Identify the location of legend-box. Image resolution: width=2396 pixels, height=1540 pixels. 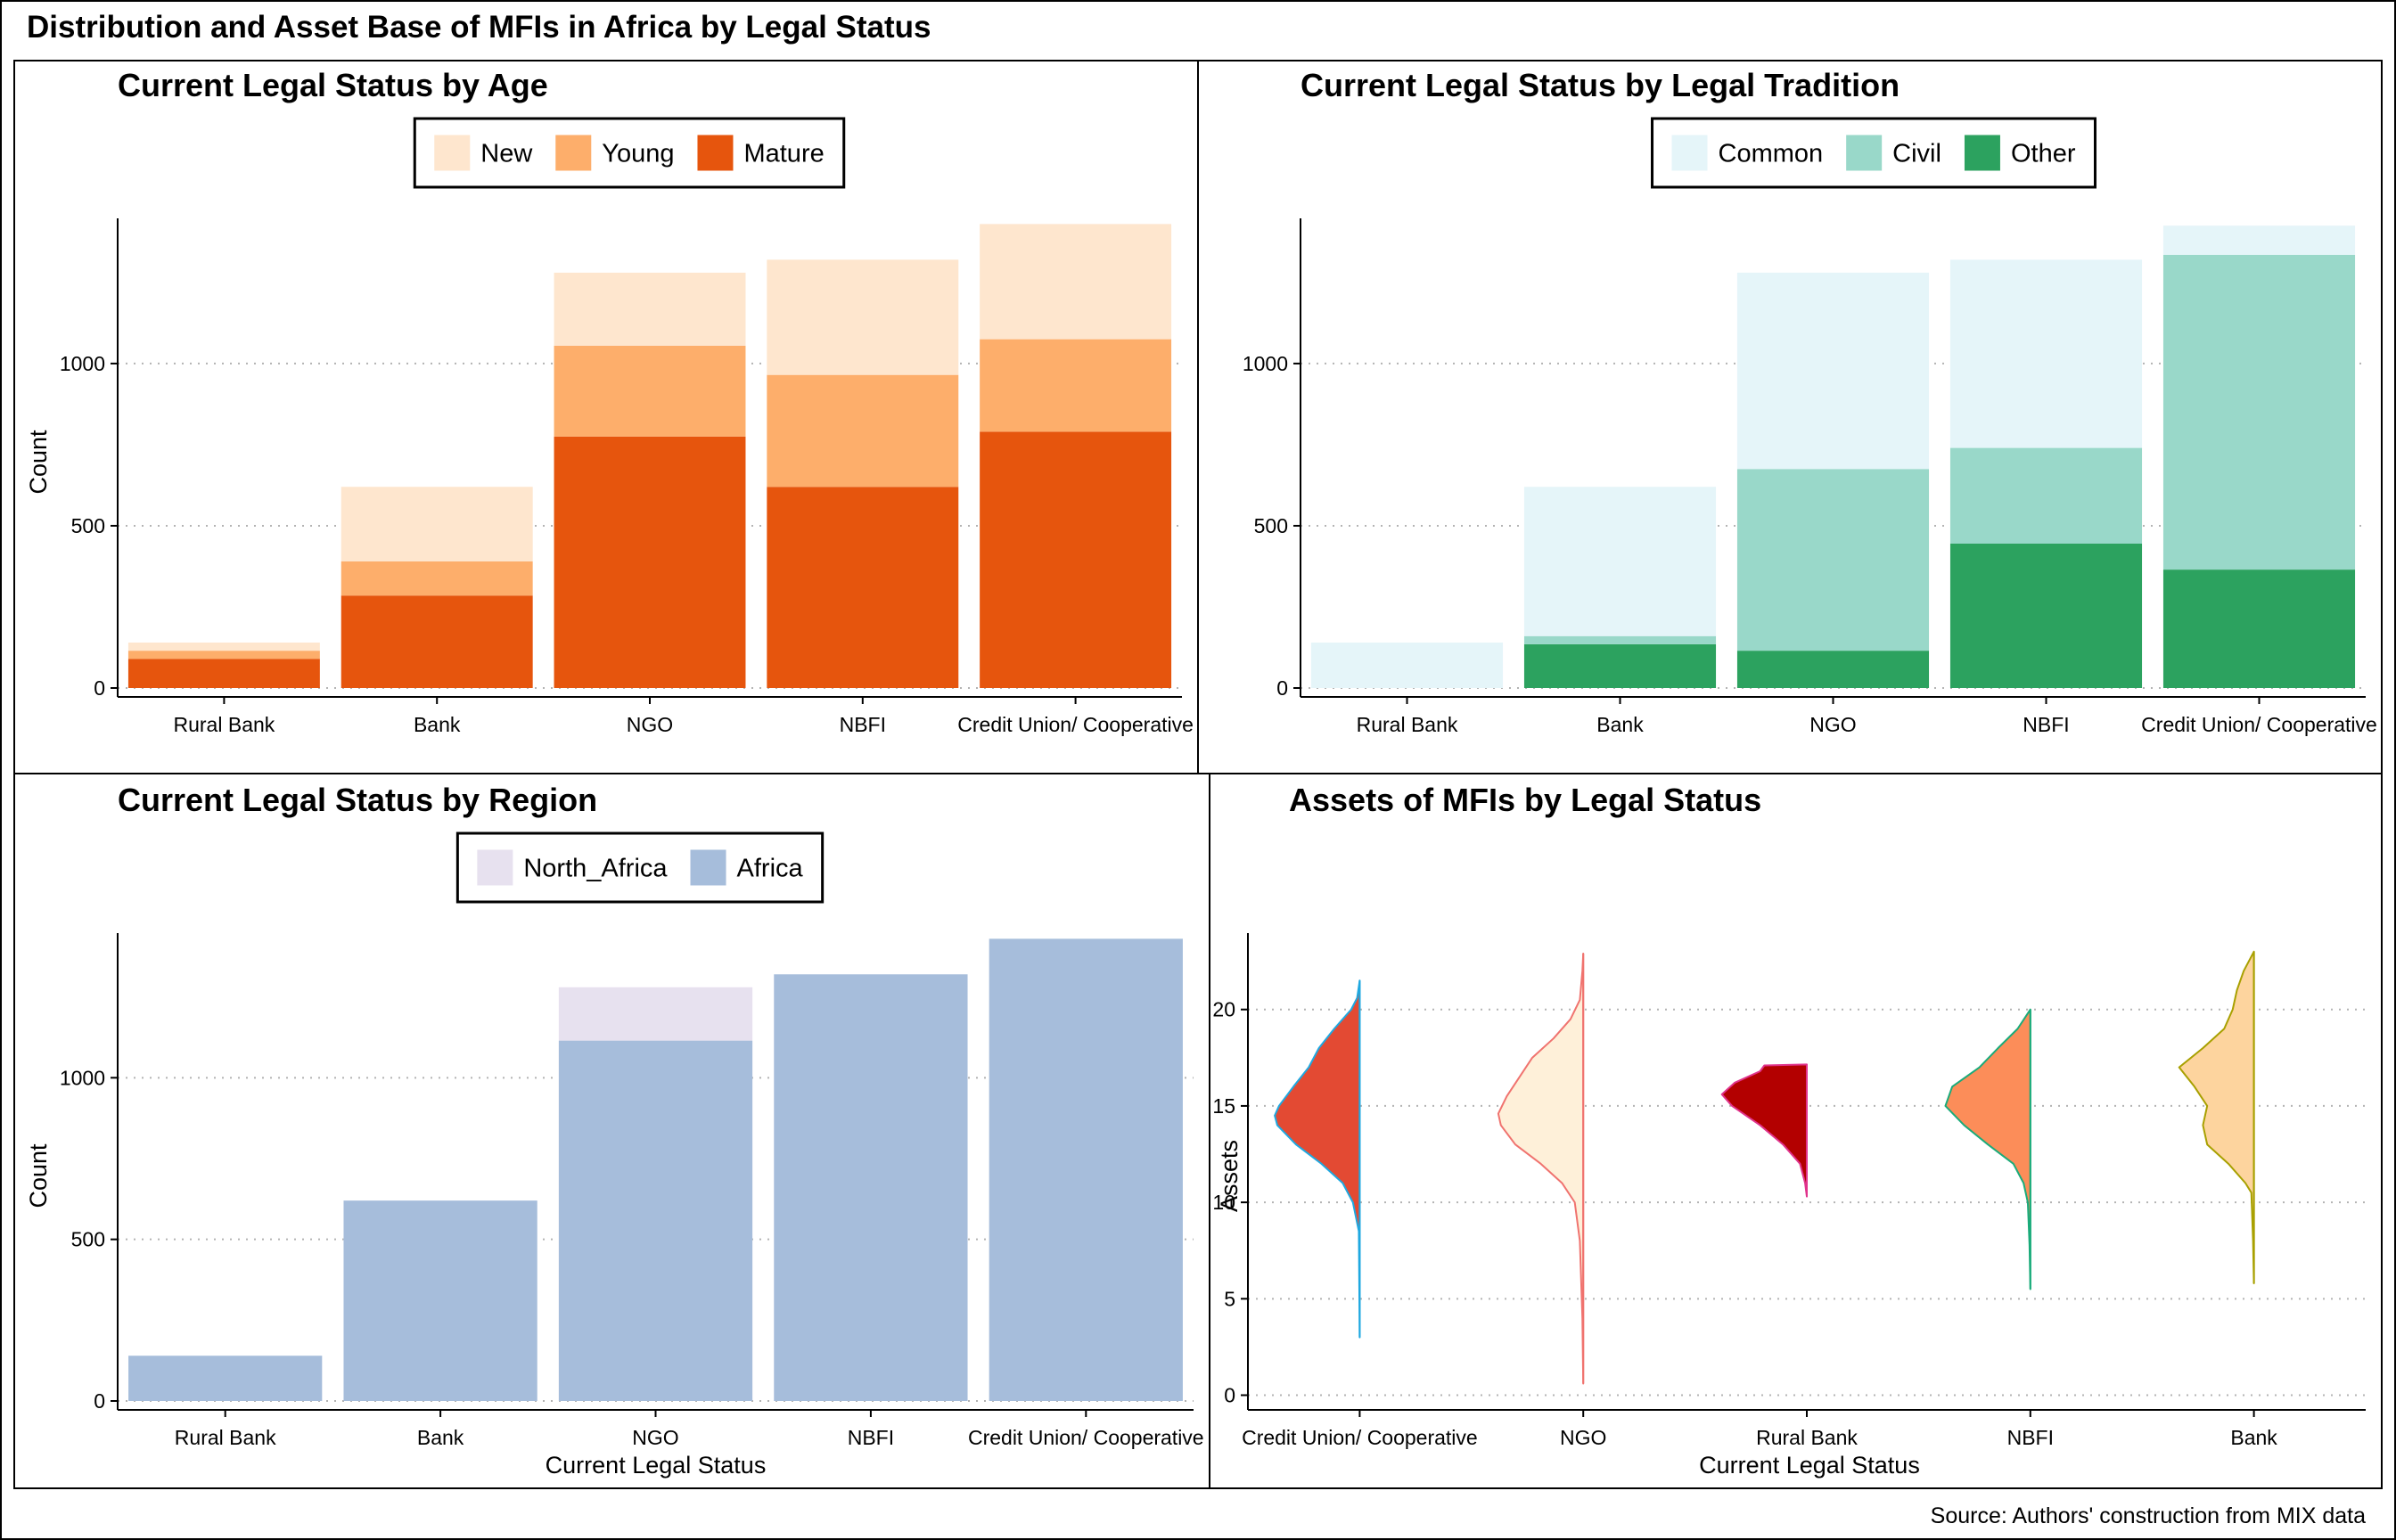
(640, 867).